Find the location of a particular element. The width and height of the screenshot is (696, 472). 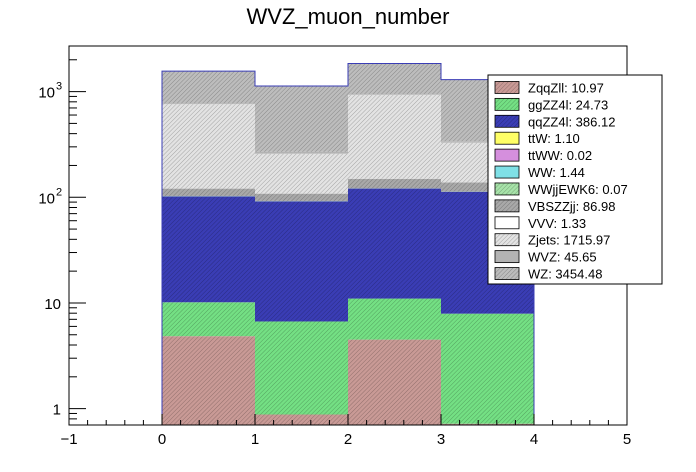

x-tick-label: 2 is located at coordinates (348, 439).